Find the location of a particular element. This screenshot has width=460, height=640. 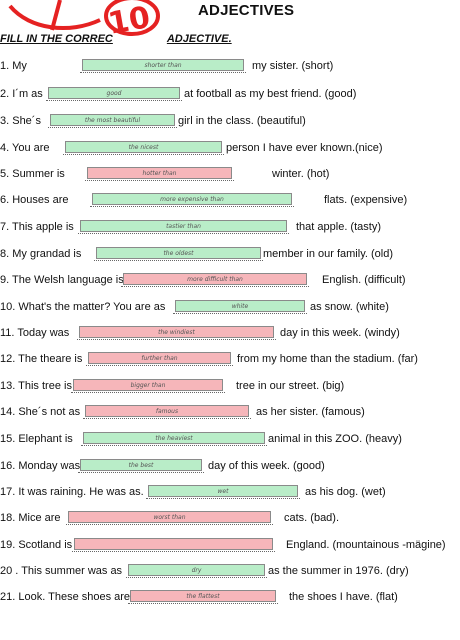

exercise-row: 18. Mice are worst than cats. (bad). is located at coordinates (230, 518).